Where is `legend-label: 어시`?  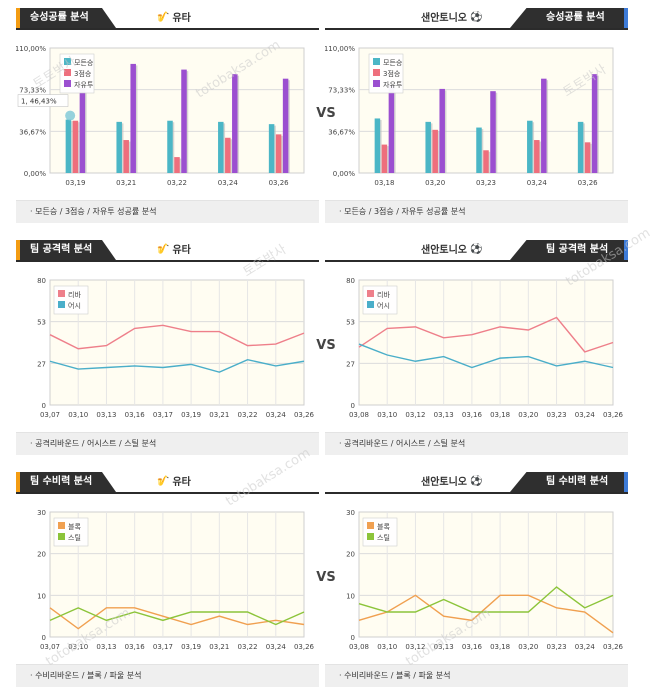 legend-label: 어시 is located at coordinates (383, 305).